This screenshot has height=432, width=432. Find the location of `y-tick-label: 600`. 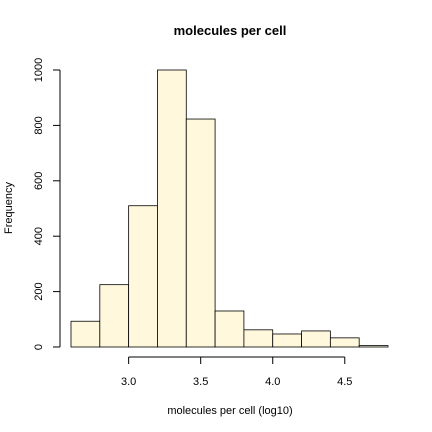

y-tick-label: 600 is located at coordinates (39, 181).